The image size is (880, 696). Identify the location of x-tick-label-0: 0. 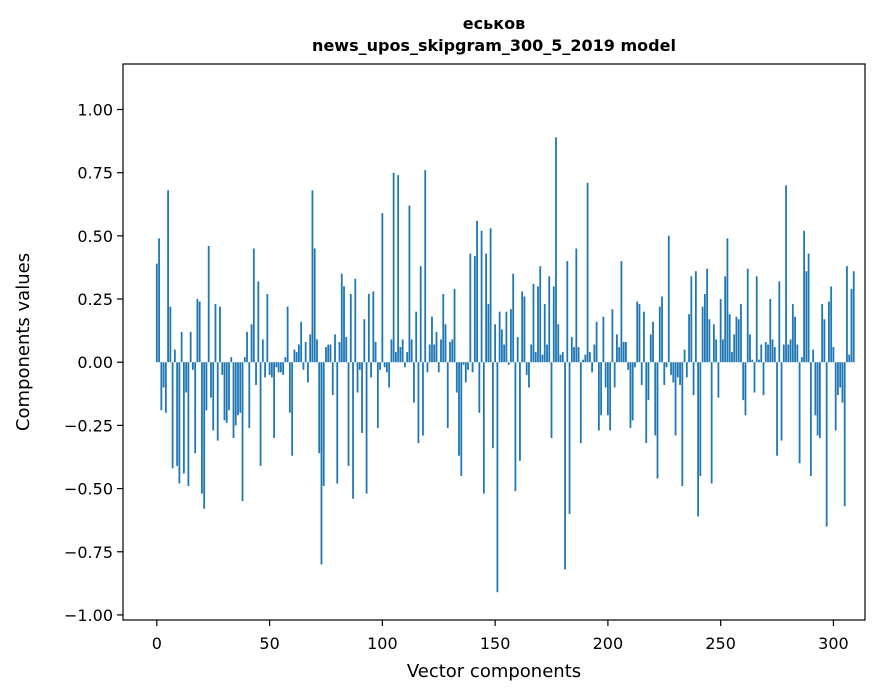
(157, 643).